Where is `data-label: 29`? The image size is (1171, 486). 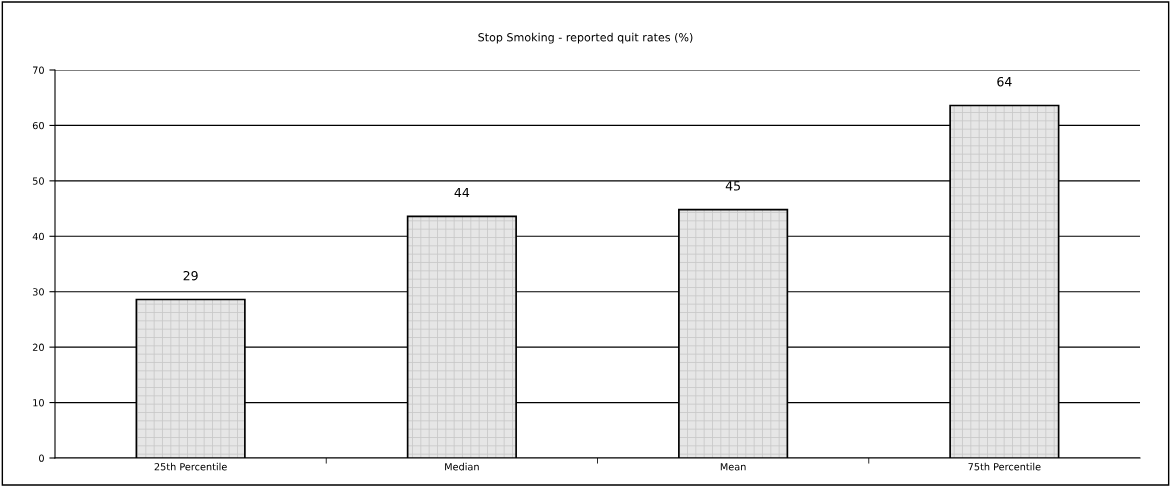 data-label: 29 is located at coordinates (190, 275).